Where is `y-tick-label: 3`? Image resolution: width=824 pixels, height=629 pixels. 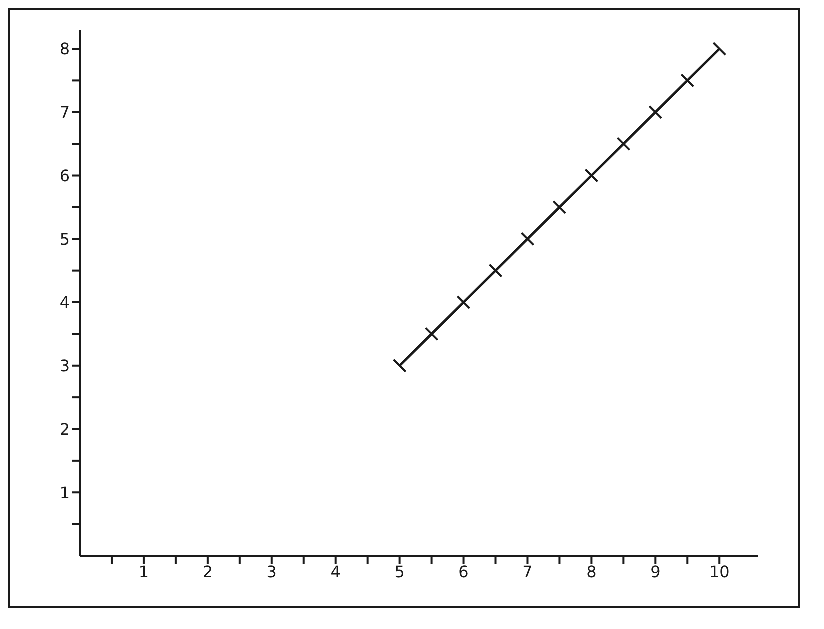
y-tick-label: 3 is located at coordinates (65, 366).